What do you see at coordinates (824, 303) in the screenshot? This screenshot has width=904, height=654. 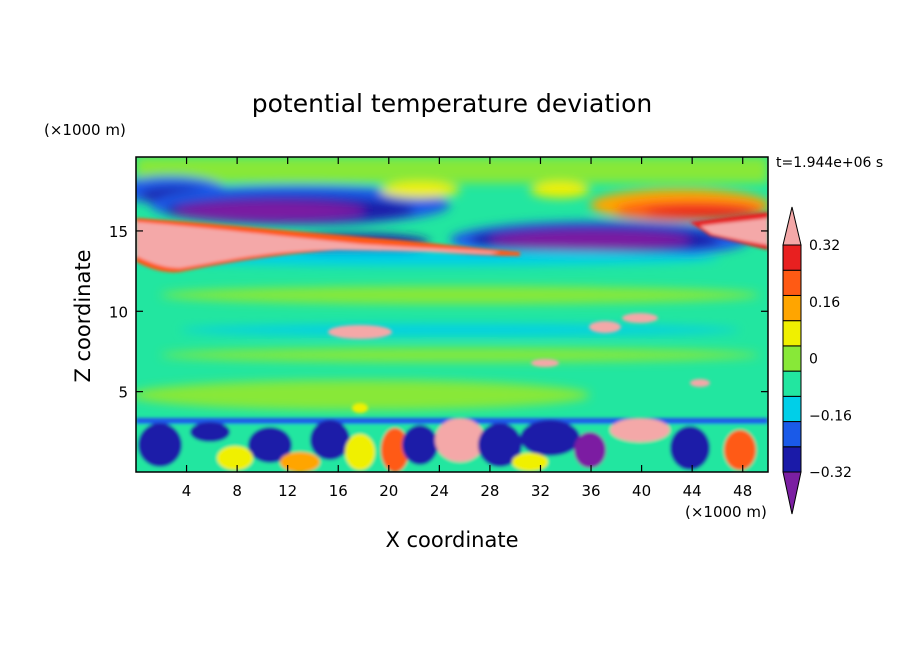 I see `colorbar-tick-label: 0.16` at bounding box center [824, 303].